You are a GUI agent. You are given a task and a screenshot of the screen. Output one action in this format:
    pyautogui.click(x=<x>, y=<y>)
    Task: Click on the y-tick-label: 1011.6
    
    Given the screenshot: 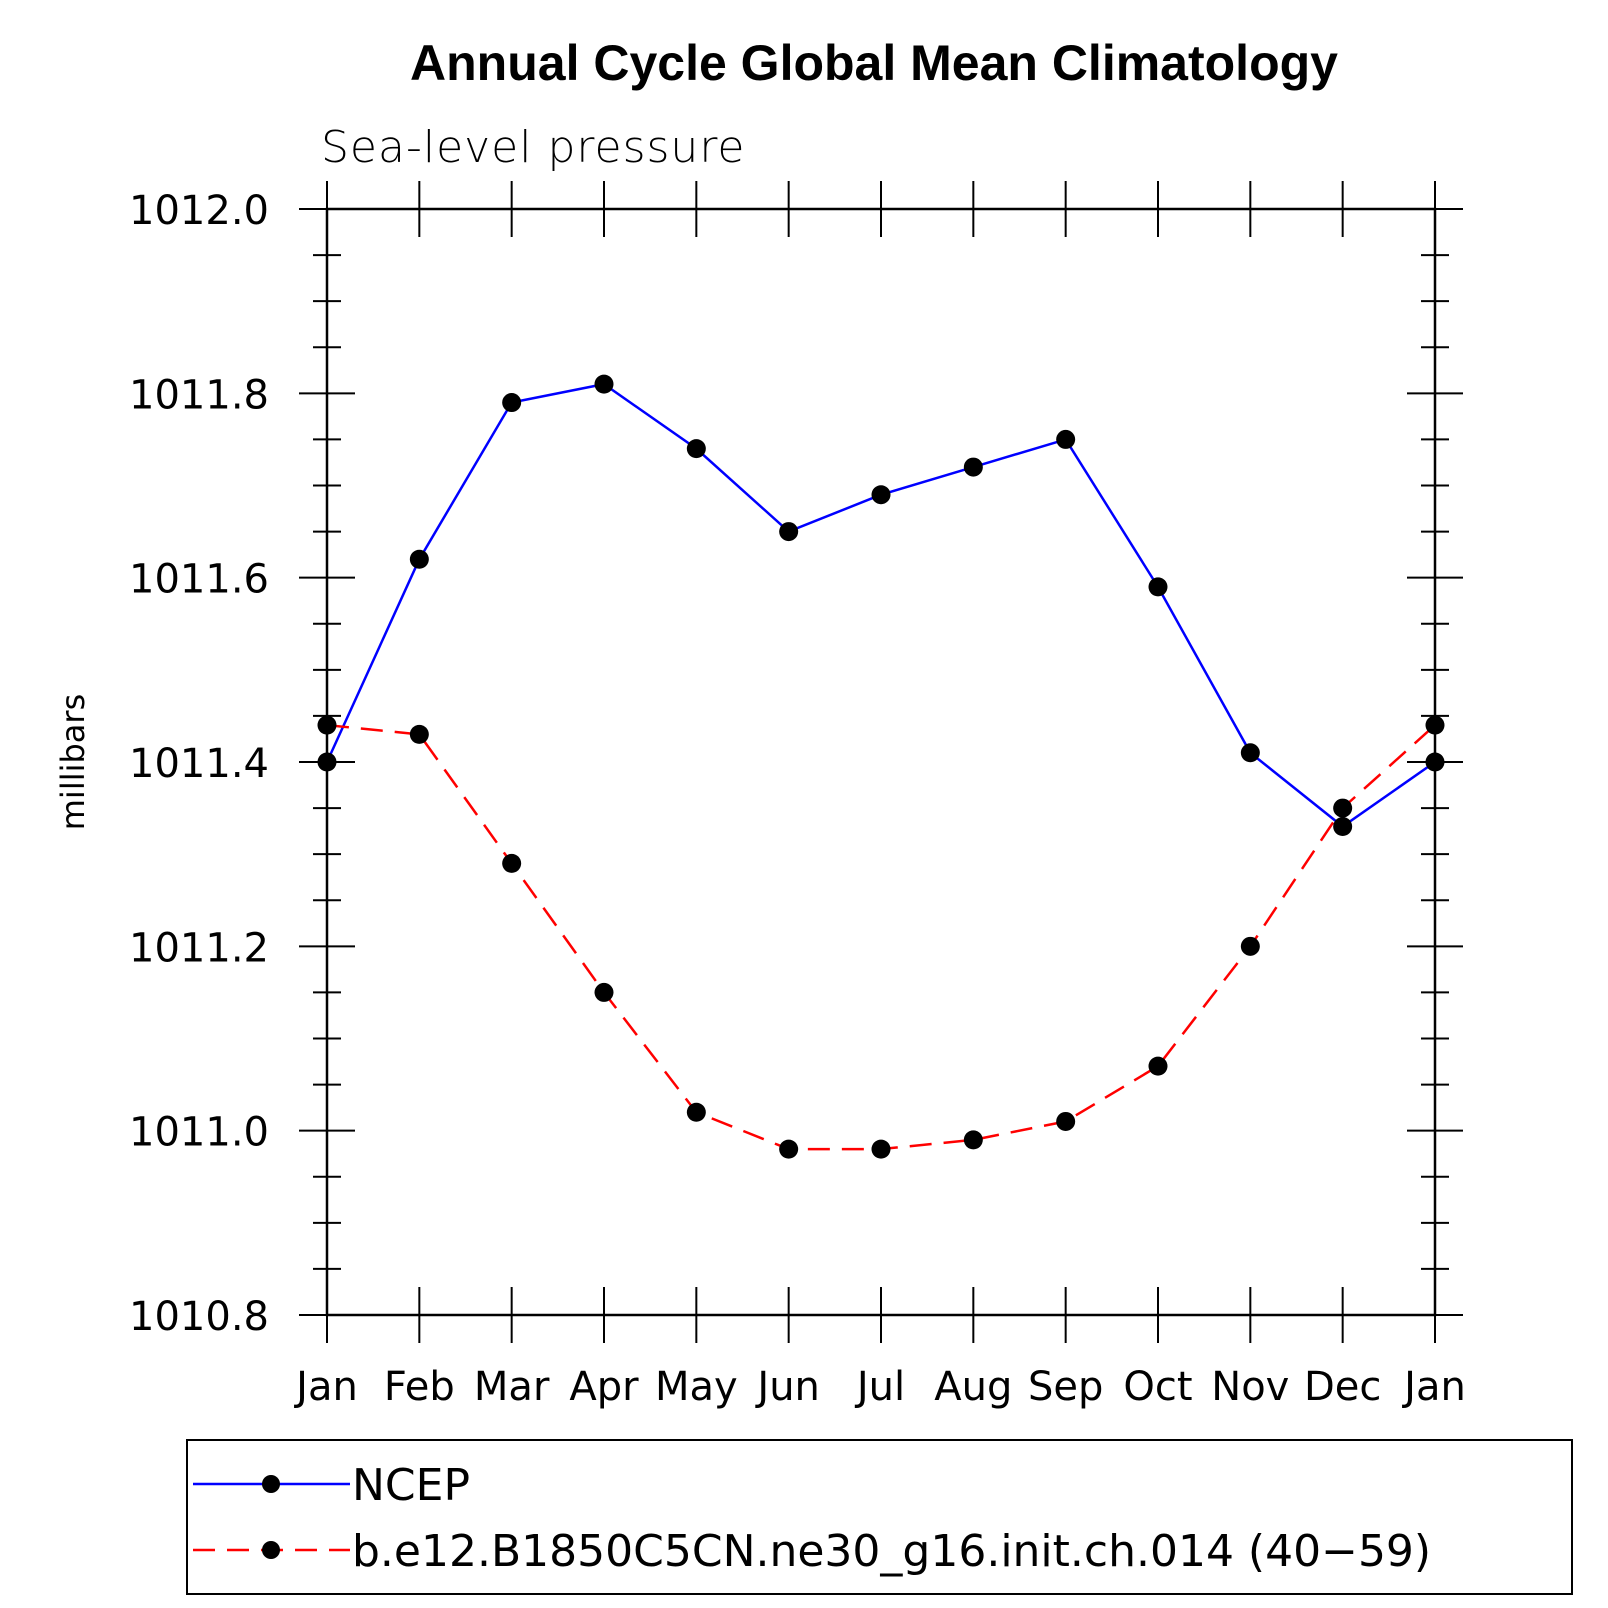 What is the action you would take?
    pyautogui.click(x=199, y=580)
    